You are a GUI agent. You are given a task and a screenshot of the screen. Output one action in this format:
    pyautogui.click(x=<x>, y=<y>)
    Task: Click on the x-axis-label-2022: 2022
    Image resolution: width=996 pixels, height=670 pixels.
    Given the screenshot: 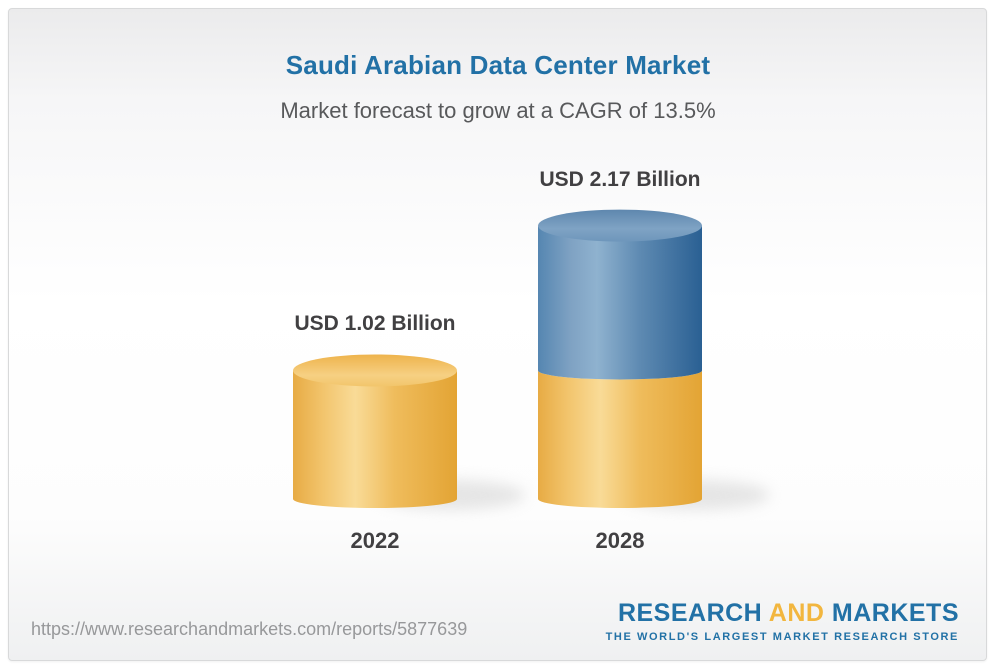 What is the action you would take?
    pyautogui.click(x=375, y=540)
    